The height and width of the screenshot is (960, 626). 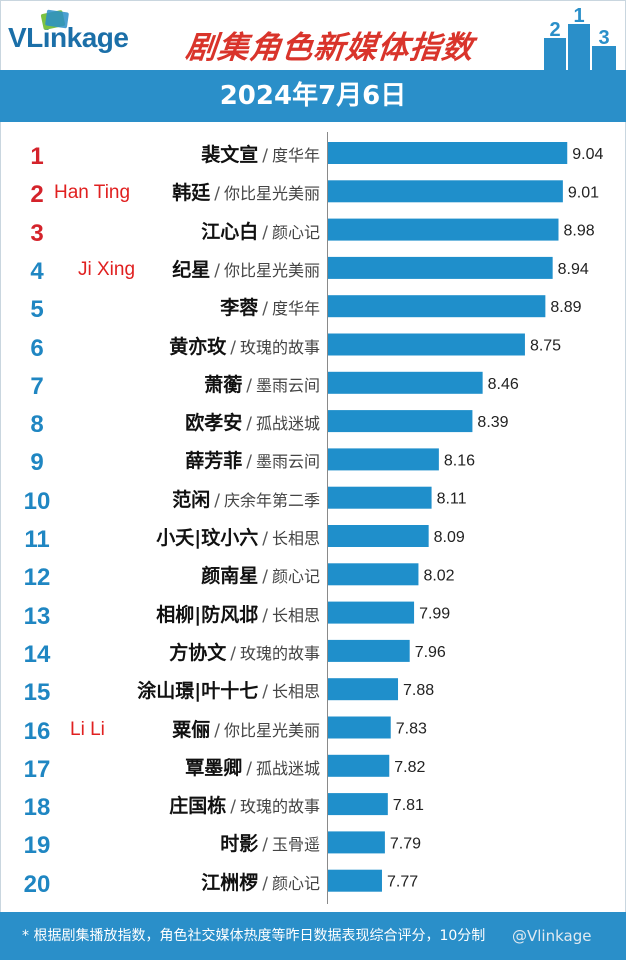 I want to click on row-label: 相柳|防风邶 / 长相思, so click(x=238, y=615).